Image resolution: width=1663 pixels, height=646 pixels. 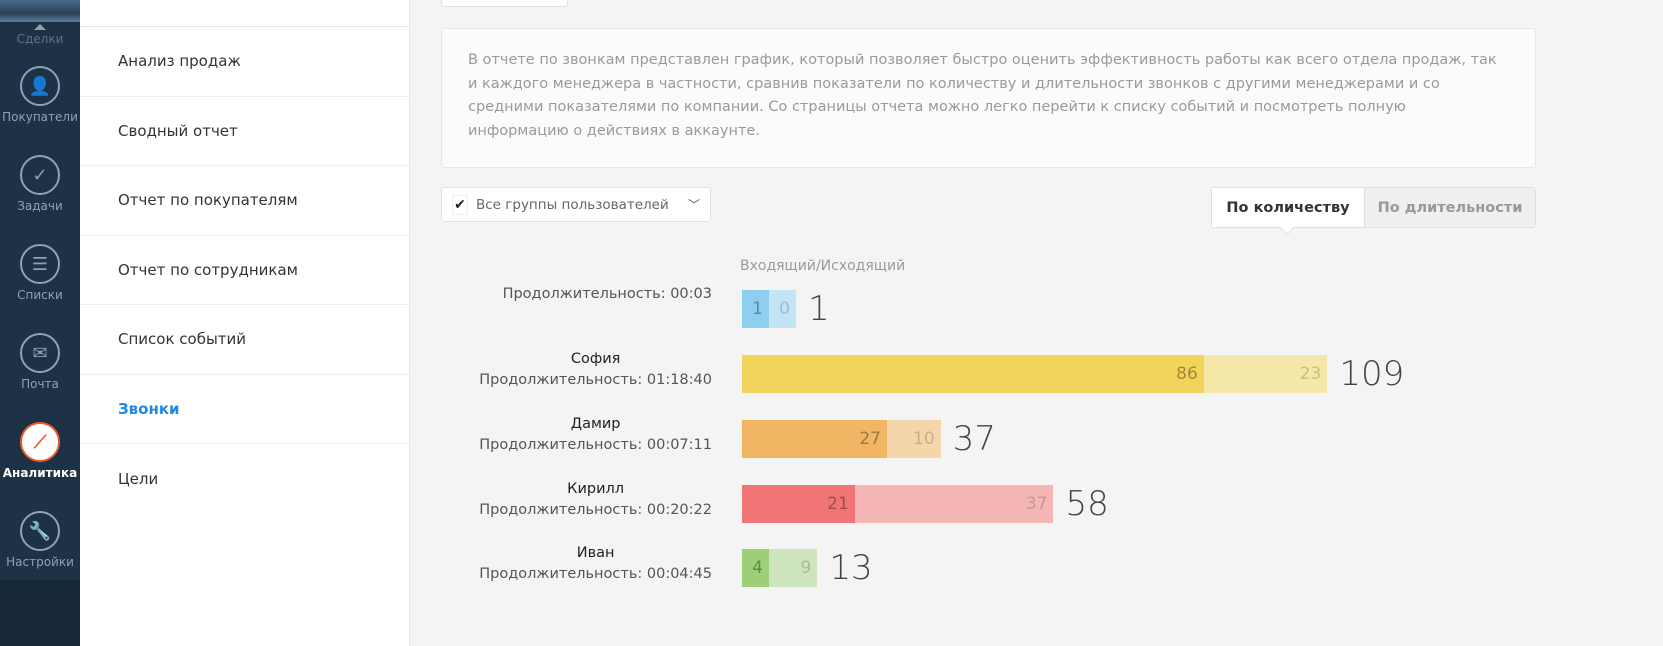 What do you see at coordinates (504, 3) in the screenshot?
I see `top-button` at bounding box center [504, 3].